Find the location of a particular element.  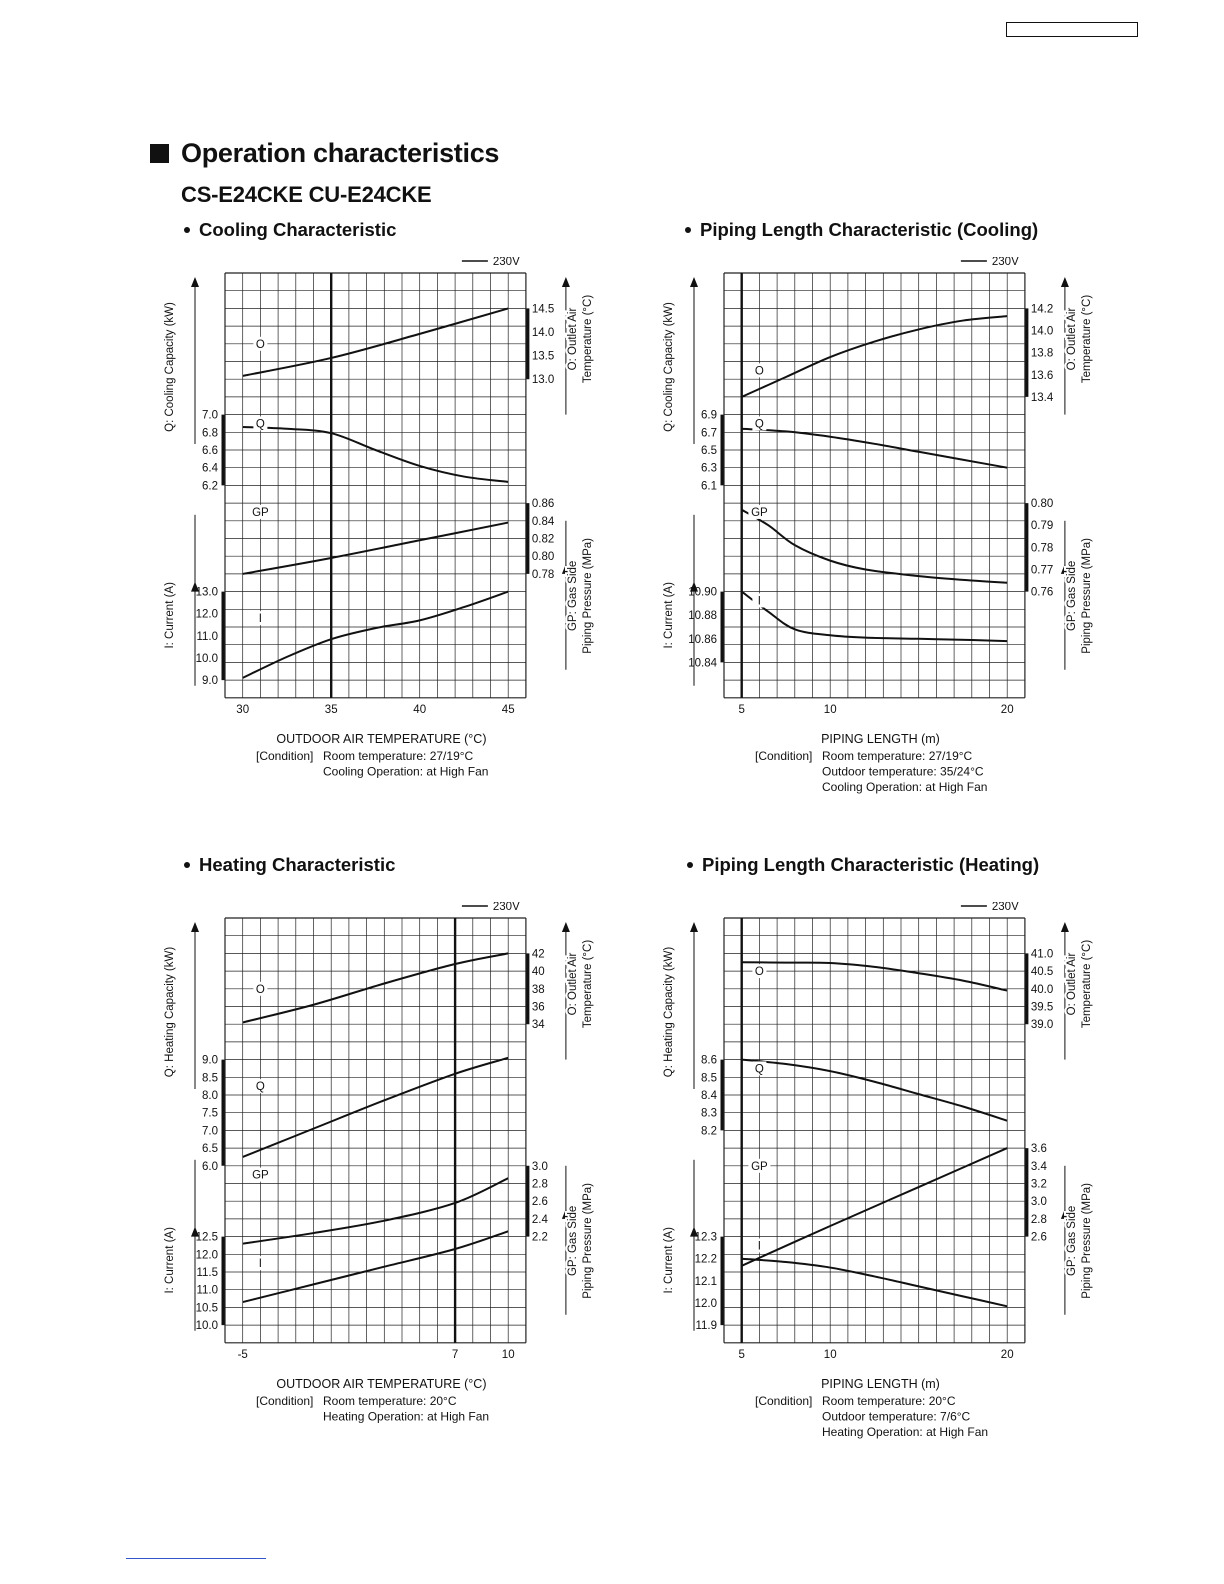

legend-label: 230V is located at coordinates (506, 262).